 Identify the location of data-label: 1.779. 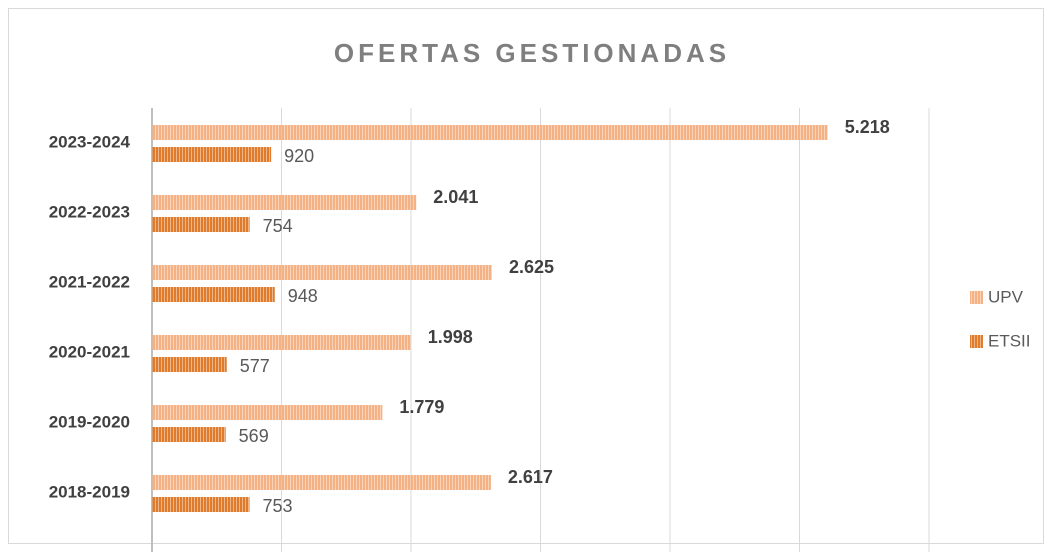
(421, 407).